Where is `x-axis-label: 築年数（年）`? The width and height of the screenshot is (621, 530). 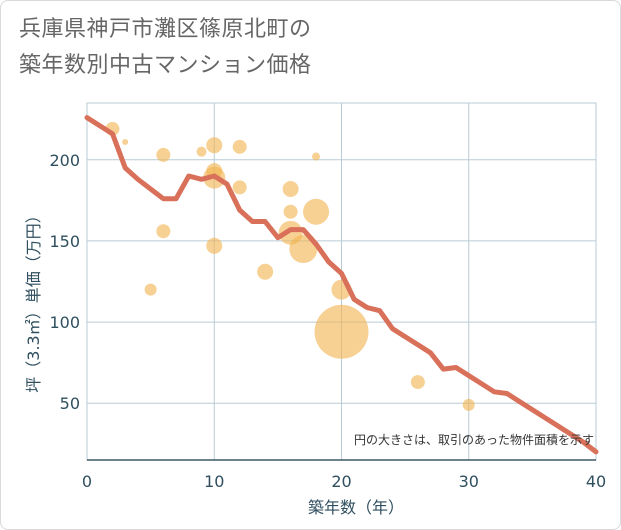
x-axis-label: 築年数（年） is located at coordinates (356, 507).